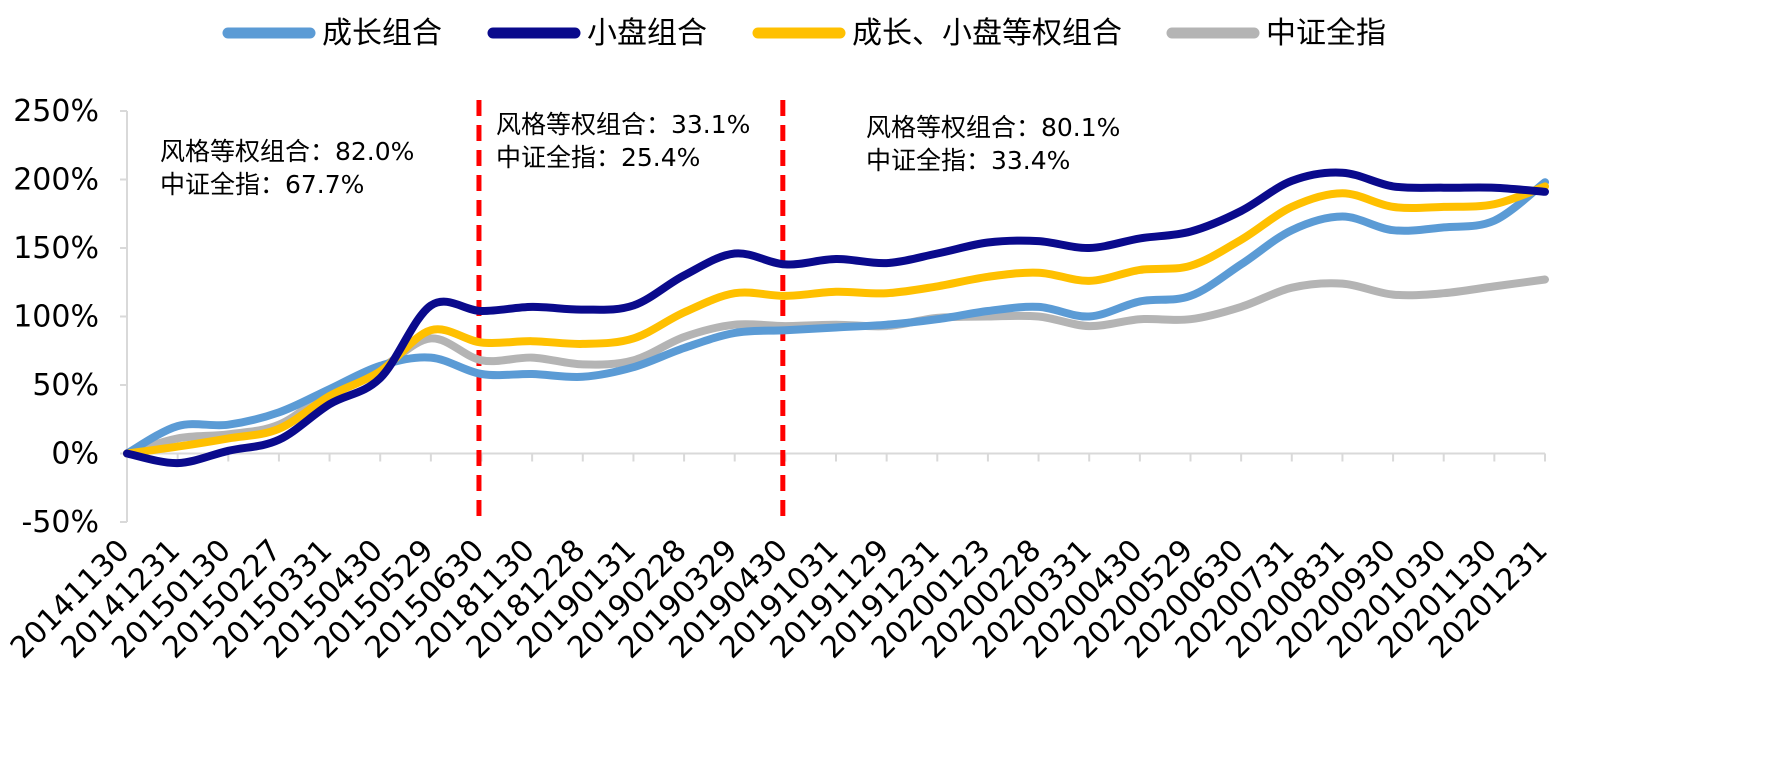  I want to click on legend-label-3: 中证全指, so click(1326, 33).